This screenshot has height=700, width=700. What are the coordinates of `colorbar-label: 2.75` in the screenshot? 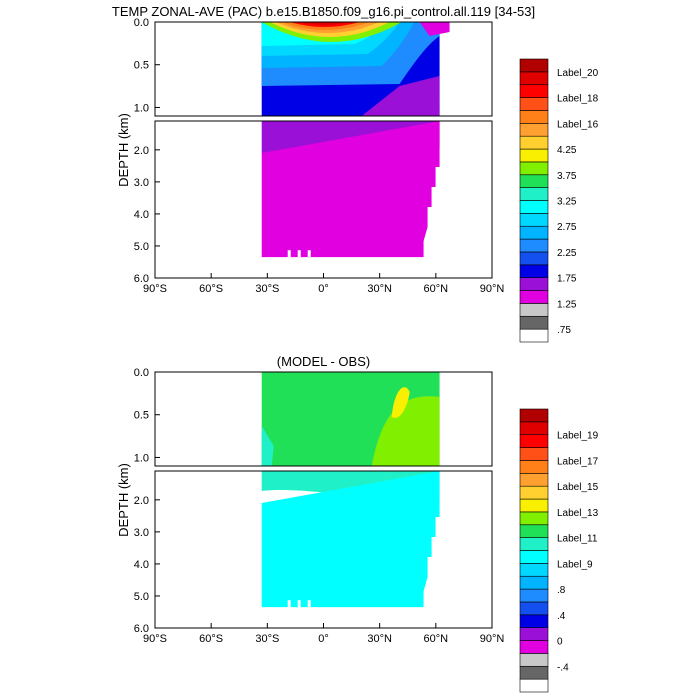 It's located at (567, 227).